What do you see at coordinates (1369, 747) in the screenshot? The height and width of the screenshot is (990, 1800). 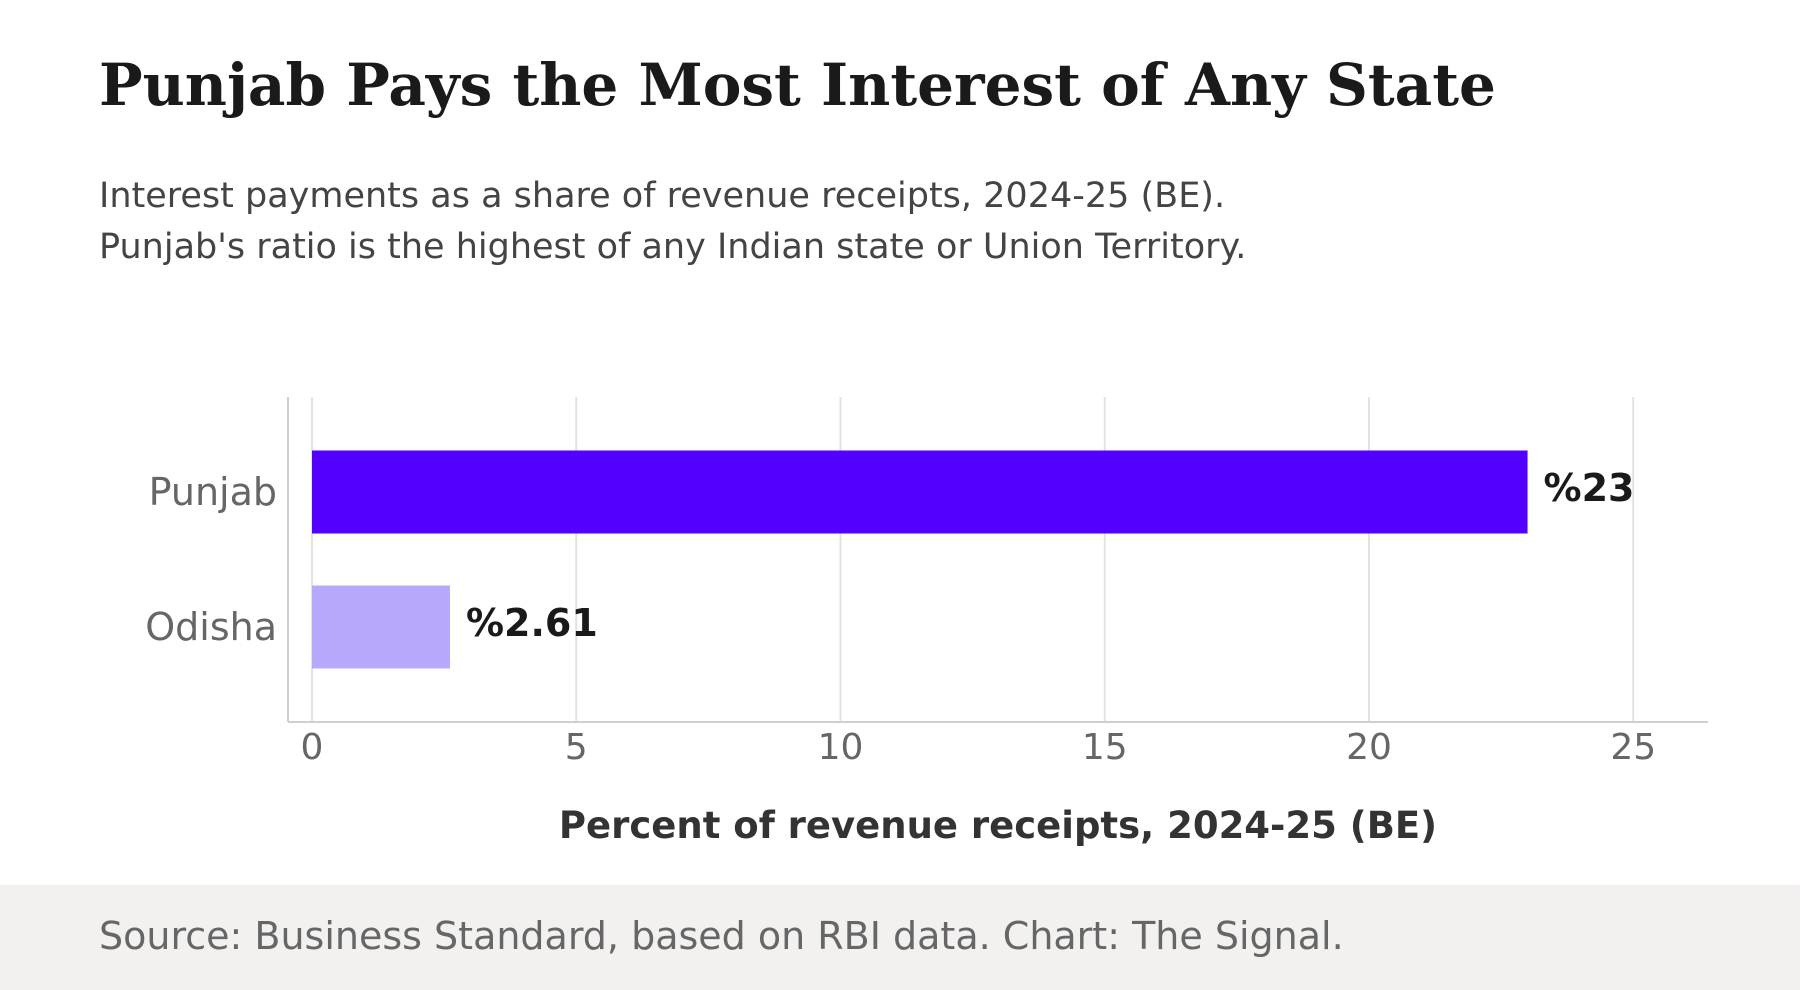 I see `x-tick-label: 20` at bounding box center [1369, 747].